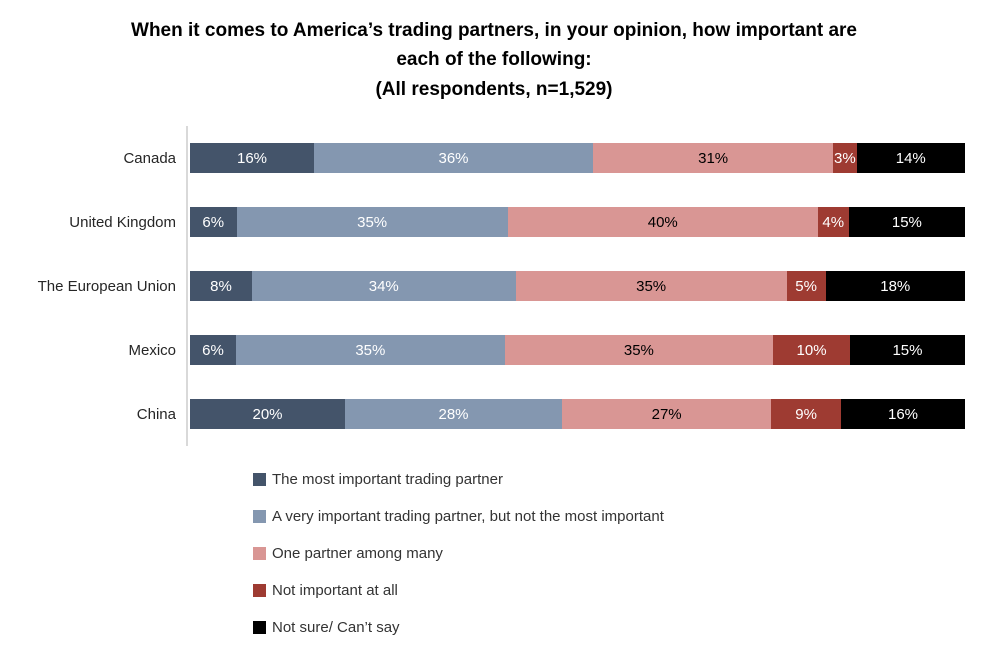 This screenshot has width=988, height=654. Describe the element at coordinates (833, 222) in the screenshot. I see `bar-segment: 4%` at that location.